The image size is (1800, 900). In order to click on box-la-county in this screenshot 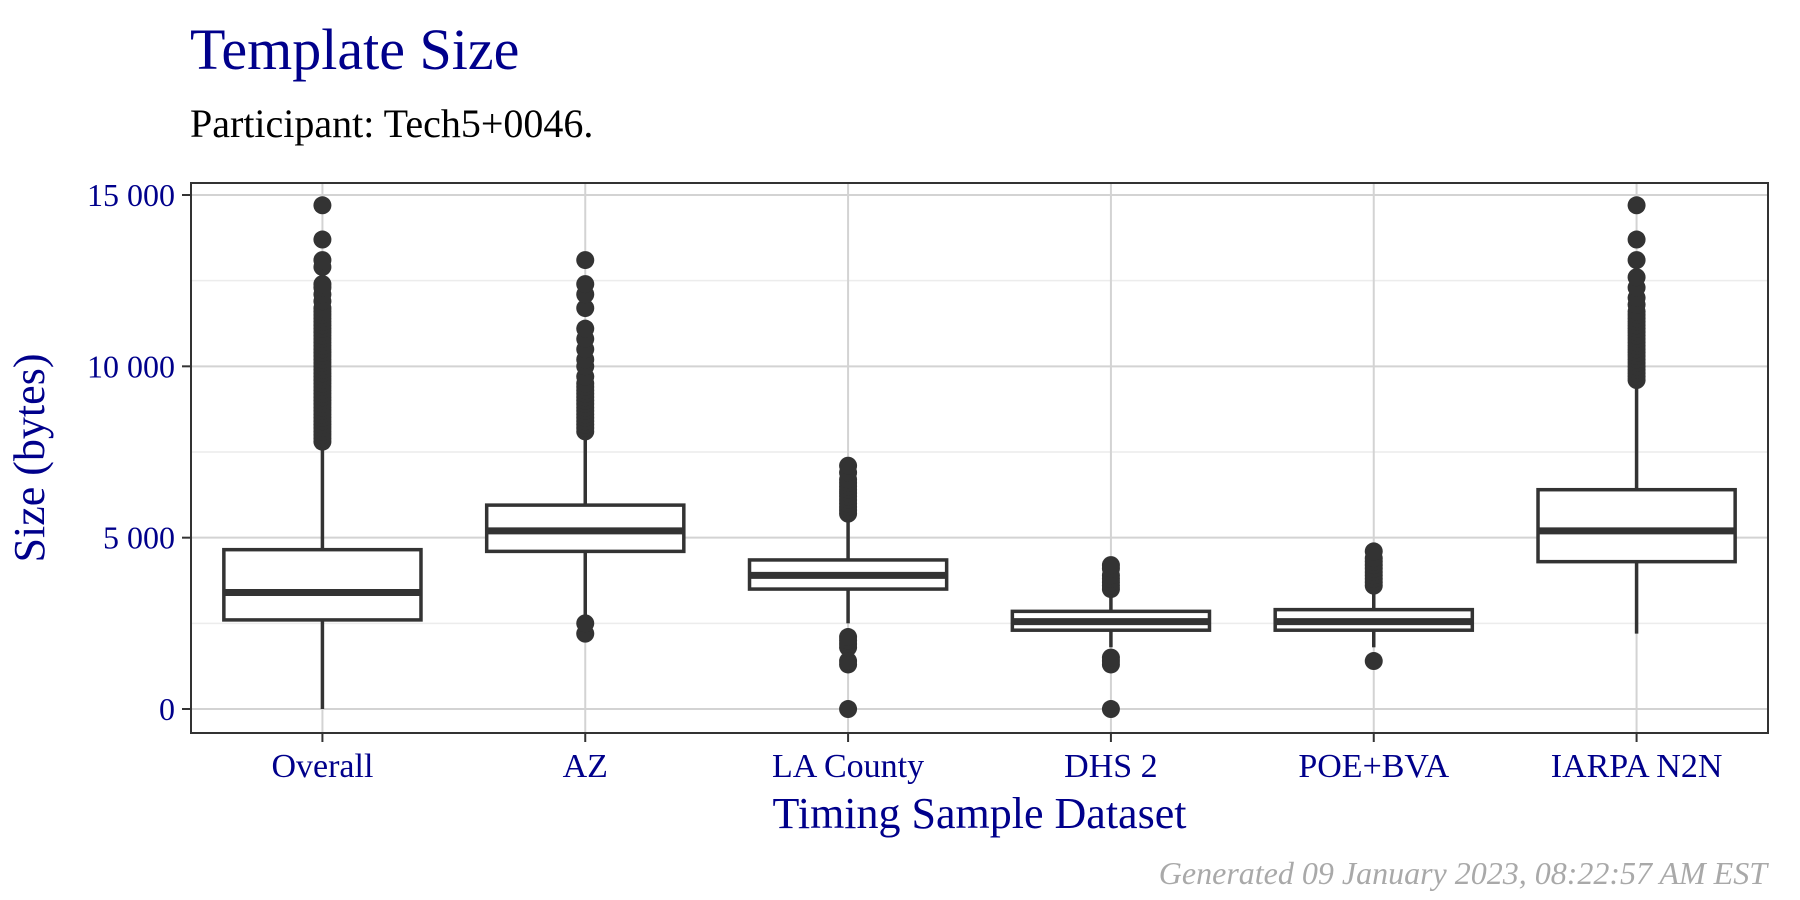, I will do `click(848, 587)`.